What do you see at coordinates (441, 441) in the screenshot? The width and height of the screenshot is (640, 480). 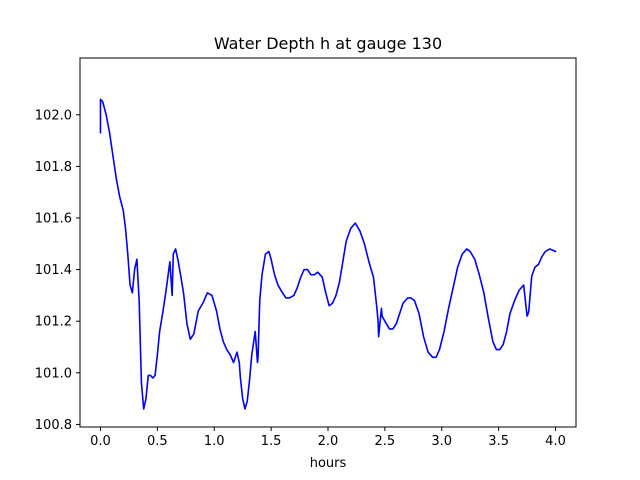 I see `x-tick-label: 3.0` at bounding box center [441, 441].